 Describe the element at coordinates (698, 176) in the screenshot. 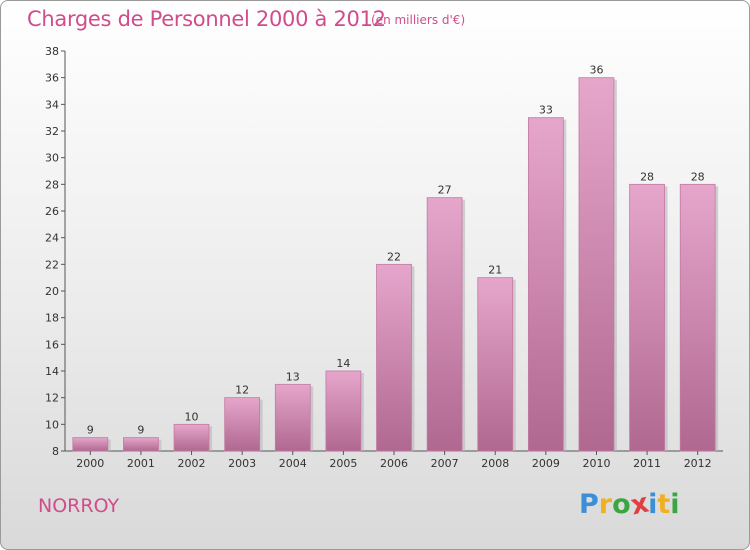

I see `data-label-2012: 28` at that location.